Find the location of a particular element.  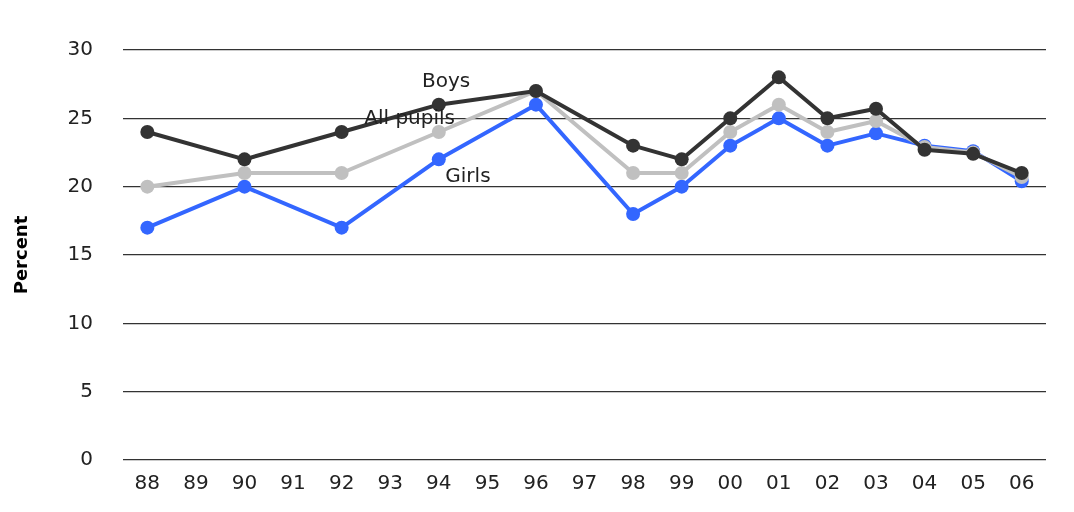

series-label: Boys is located at coordinates (446, 79).